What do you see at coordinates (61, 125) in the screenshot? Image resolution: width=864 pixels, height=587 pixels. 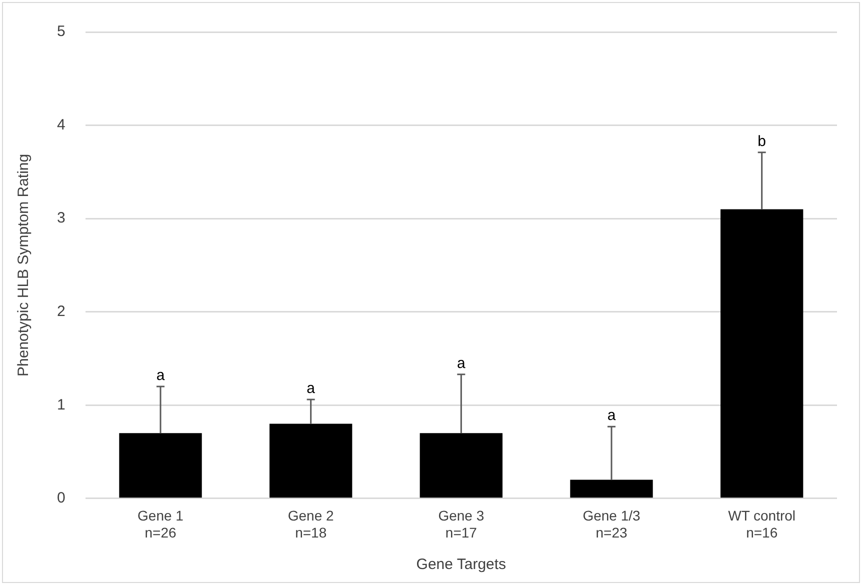 I see `y-tick-label: 4` at bounding box center [61, 125].